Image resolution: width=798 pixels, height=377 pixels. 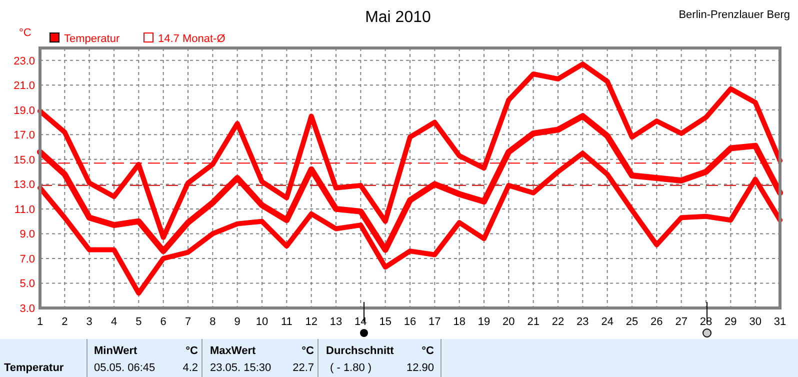 What do you see at coordinates (558, 322) in the screenshot?
I see `x-tick-label: 22` at bounding box center [558, 322].